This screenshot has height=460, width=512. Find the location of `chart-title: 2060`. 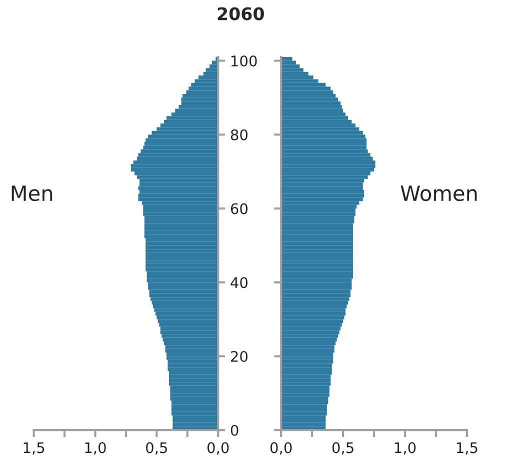

chart-title: 2060 is located at coordinates (241, 13).